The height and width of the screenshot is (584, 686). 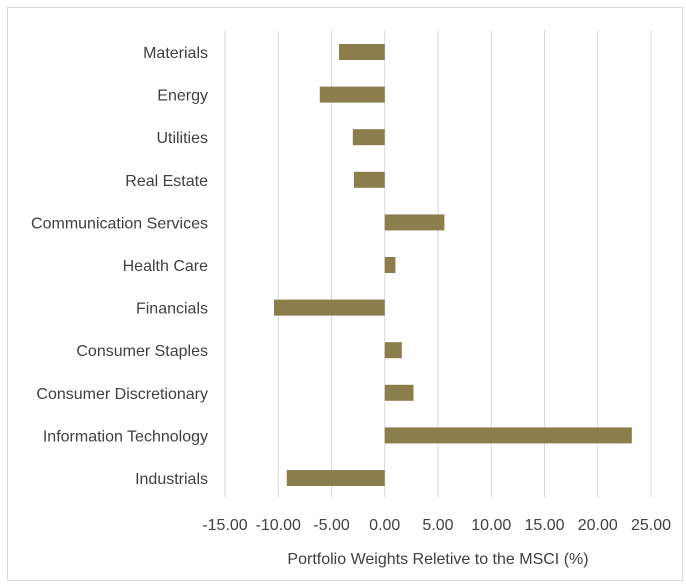 I want to click on x-tick-label: -5.00, so click(x=331, y=525).